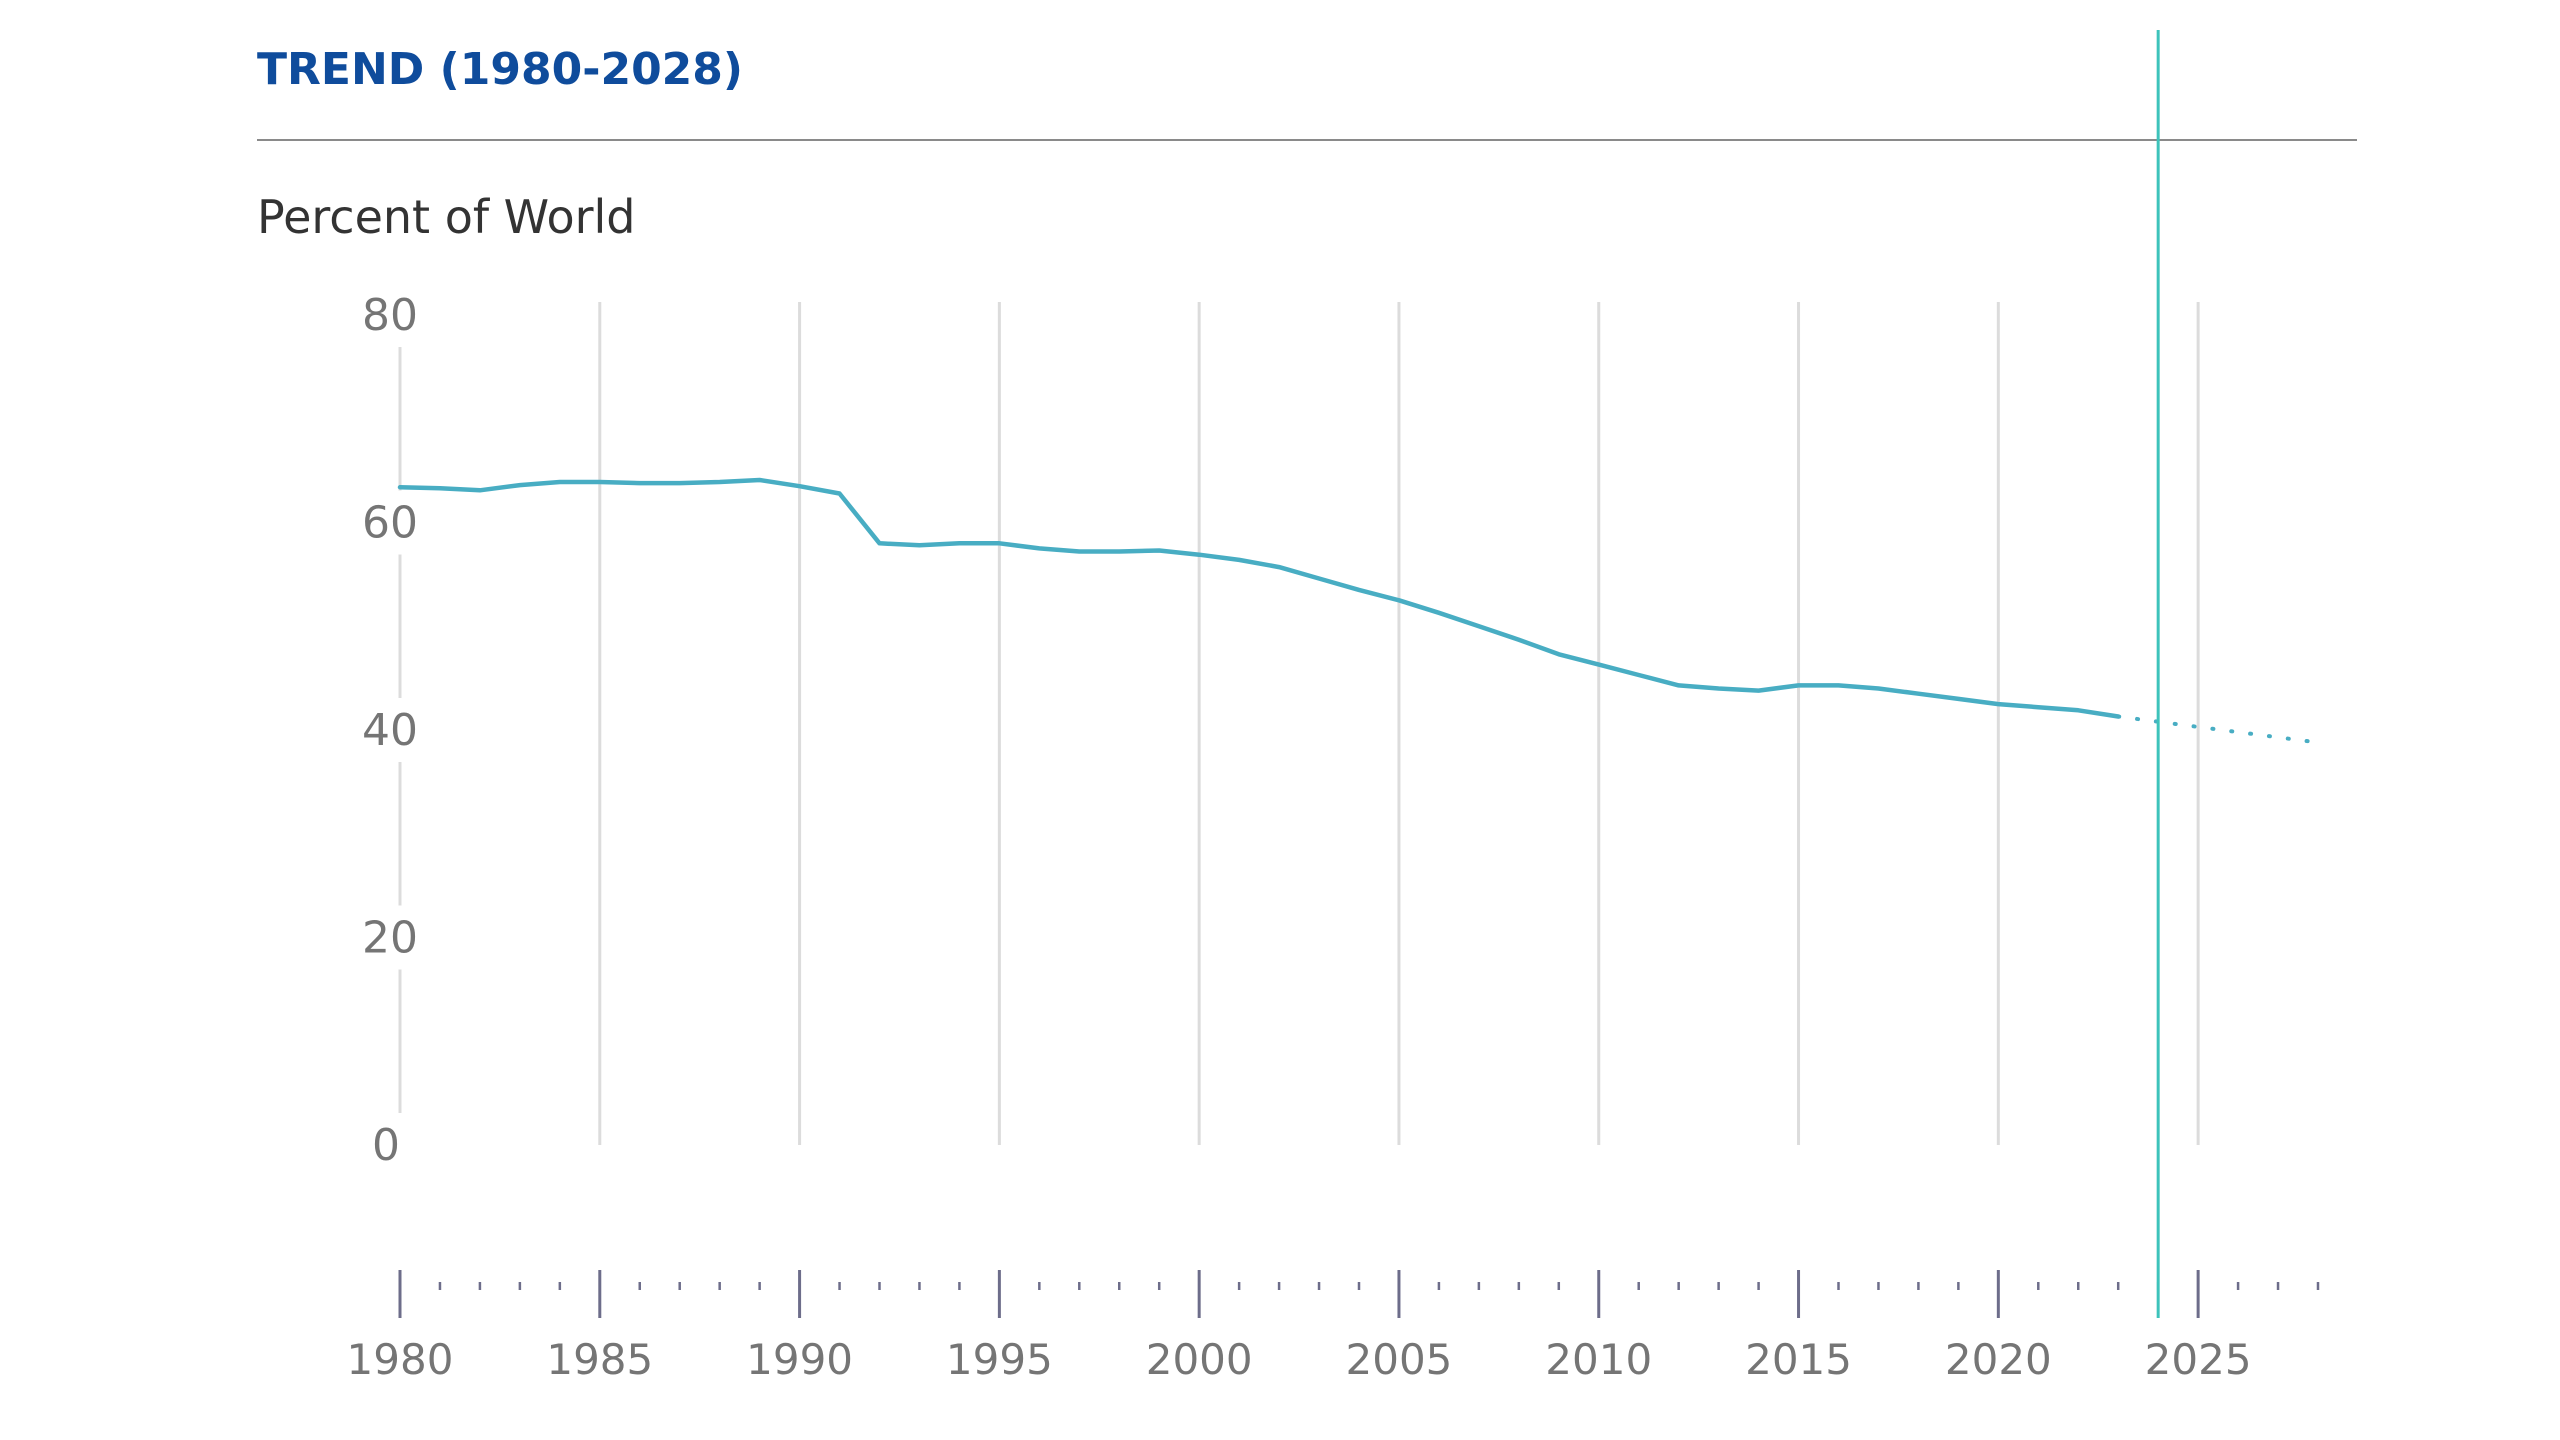 The height and width of the screenshot is (1440, 2560). What do you see at coordinates (1598, 1359) in the screenshot?
I see `x-tick-label: 2010` at bounding box center [1598, 1359].